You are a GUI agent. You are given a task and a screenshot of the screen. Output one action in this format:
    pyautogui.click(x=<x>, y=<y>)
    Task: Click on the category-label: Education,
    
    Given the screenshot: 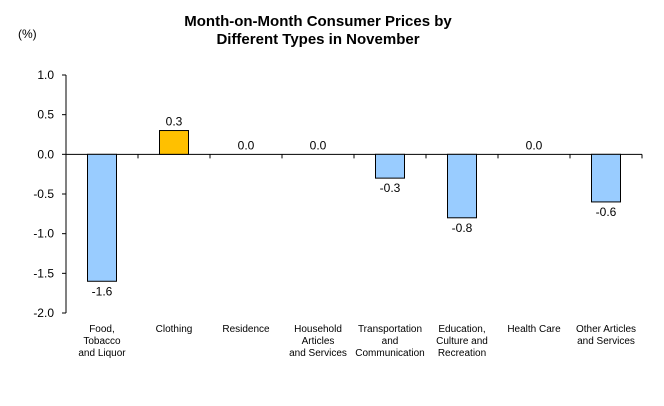 What is the action you would take?
    pyautogui.click(x=461, y=329)
    